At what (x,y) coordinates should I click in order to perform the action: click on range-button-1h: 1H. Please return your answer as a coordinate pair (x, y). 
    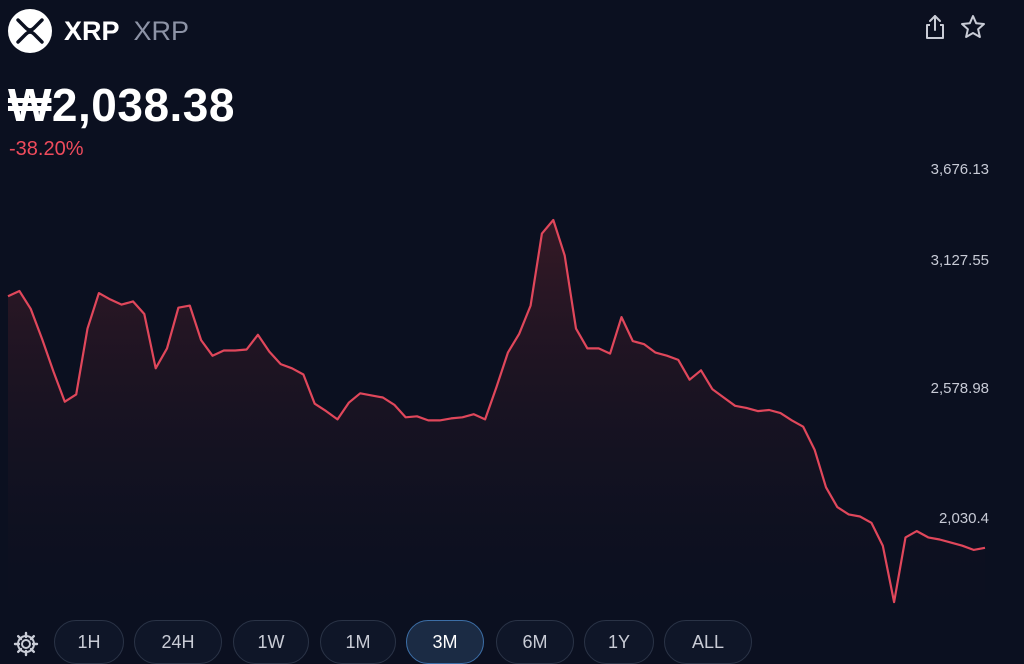
    Looking at the image, I should click on (89, 642).